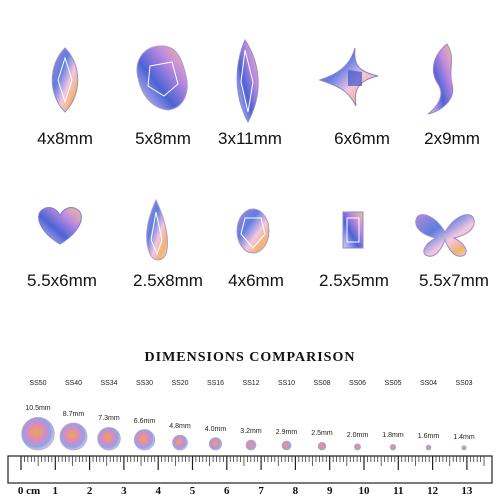 The width and height of the screenshot is (500, 500). Describe the element at coordinates (38, 409) in the screenshot. I see `mm-size-label: 10.5mm` at that location.